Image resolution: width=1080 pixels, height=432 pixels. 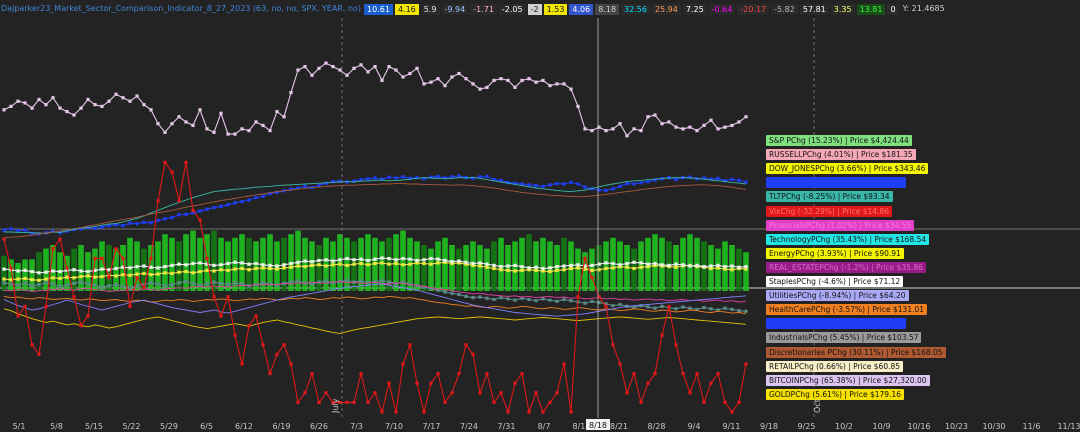 I want to click on header-value: 8.18, so click(x=607, y=9).